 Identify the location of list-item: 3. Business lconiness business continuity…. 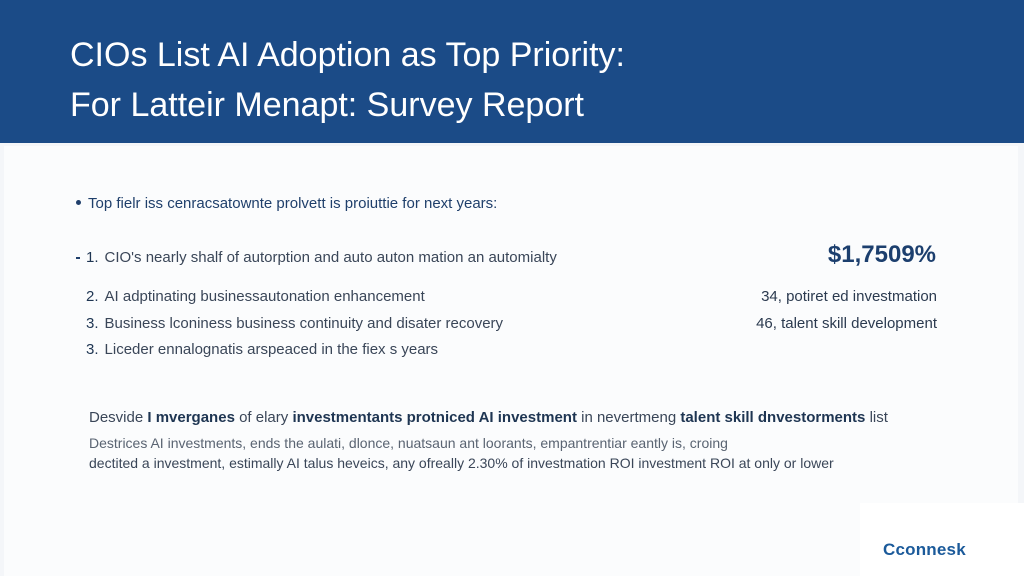
(294, 323).